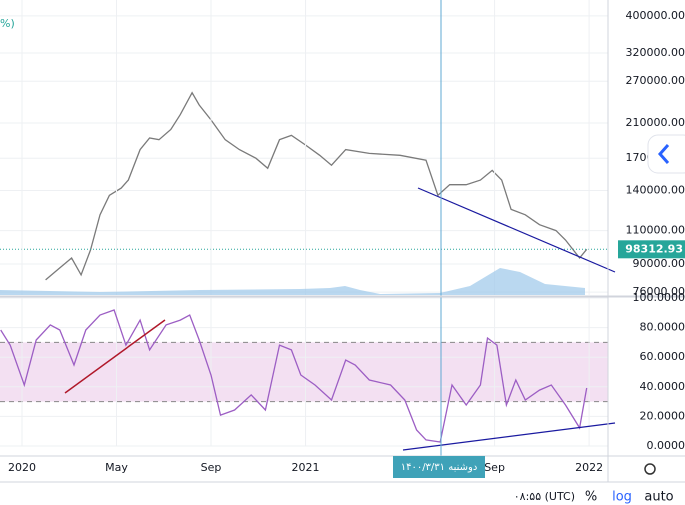 The image size is (685, 505). I want to click on x-tick-label: 2022, so click(589, 467).